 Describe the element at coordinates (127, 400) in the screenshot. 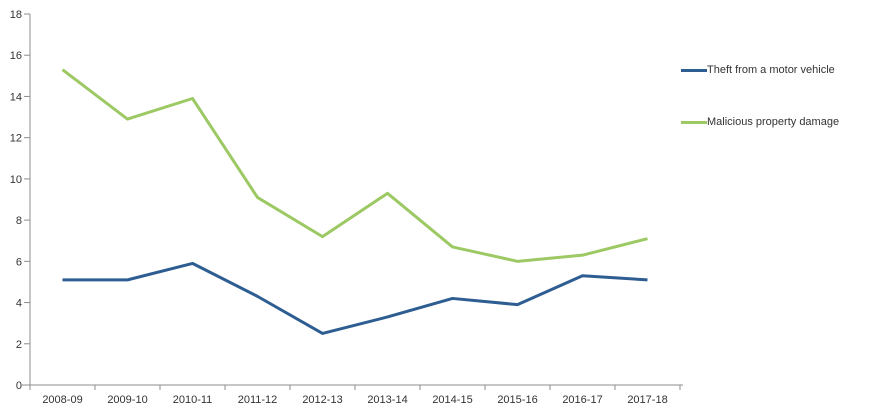

I see `x-tick-label: 2009-10` at that location.